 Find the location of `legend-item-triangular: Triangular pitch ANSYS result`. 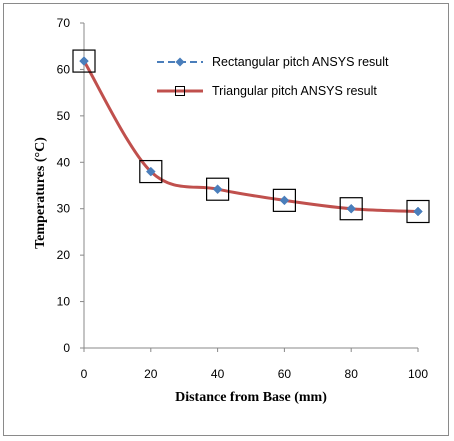

legend-item-triangular: Triangular pitch ANSYS result is located at coordinates (267, 91).